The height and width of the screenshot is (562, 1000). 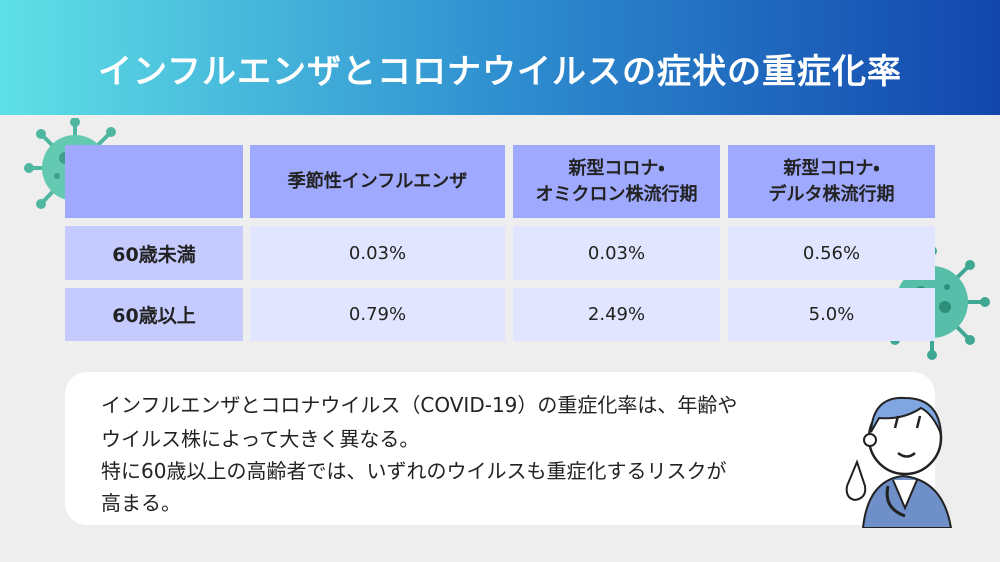 What do you see at coordinates (419, 405) in the screenshot?
I see `note-line: インフルエンザとコロナウイルス（COVID-19）の重症化率は、年齢や` at bounding box center [419, 405].